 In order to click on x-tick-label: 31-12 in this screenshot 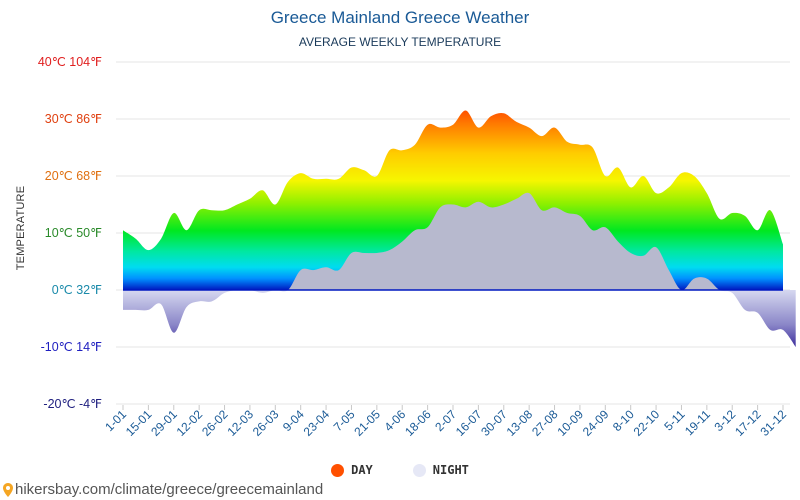, I will do `click(774, 423)`.